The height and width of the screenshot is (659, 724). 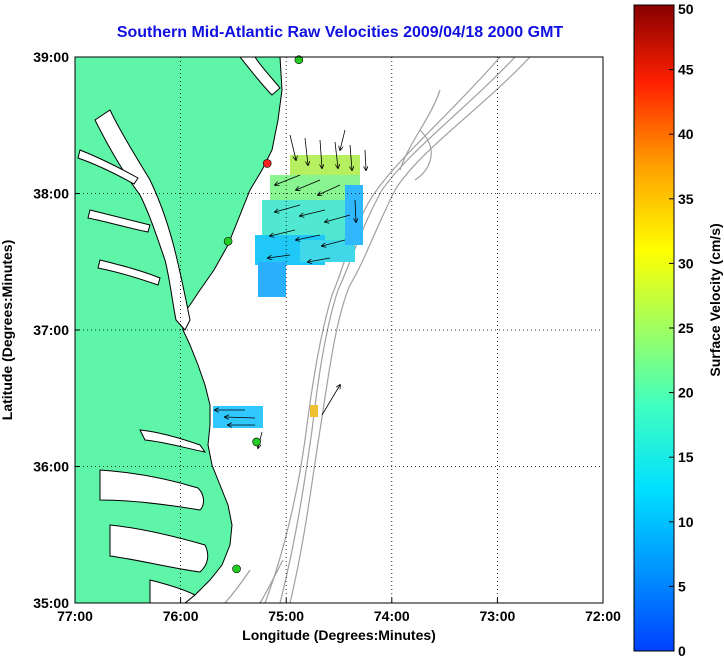 I want to click on colorbar-tick-label: 25, so click(x=686, y=328).